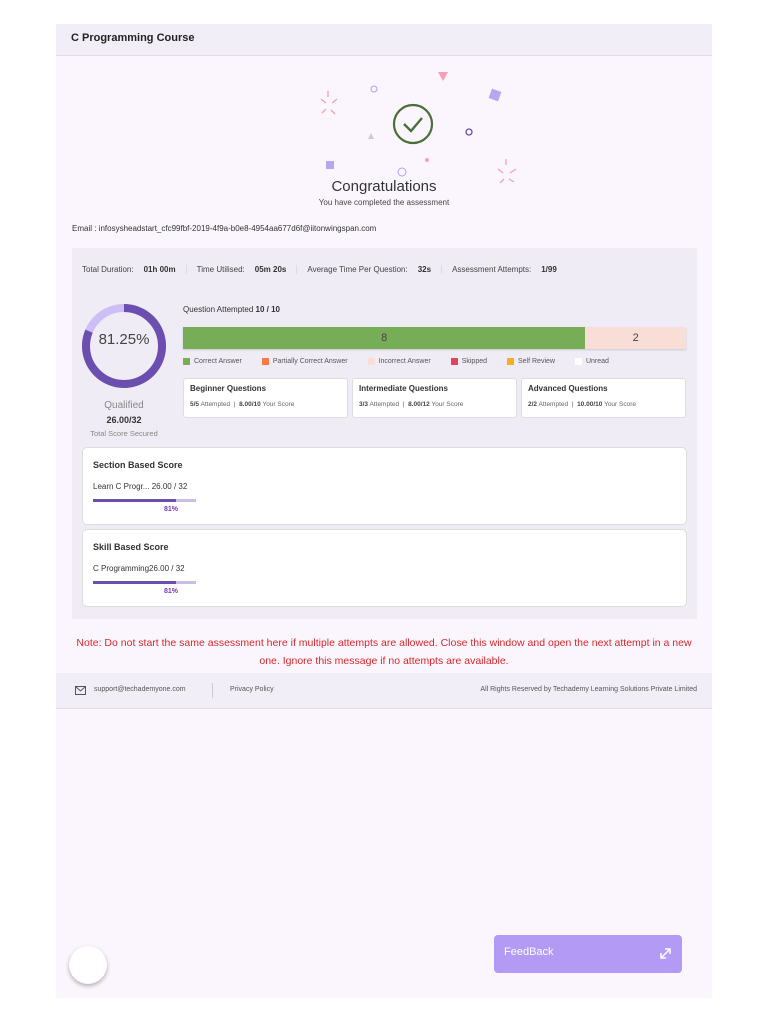 Image resolution: width=768 pixels, height=1024 pixels. I want to click on stat-label: Assessment Attempts:, so click(492, 269).